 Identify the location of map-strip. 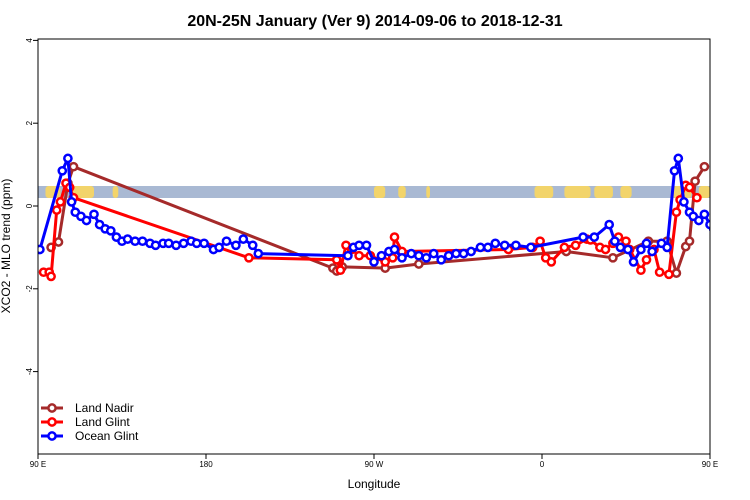
(374, 192).